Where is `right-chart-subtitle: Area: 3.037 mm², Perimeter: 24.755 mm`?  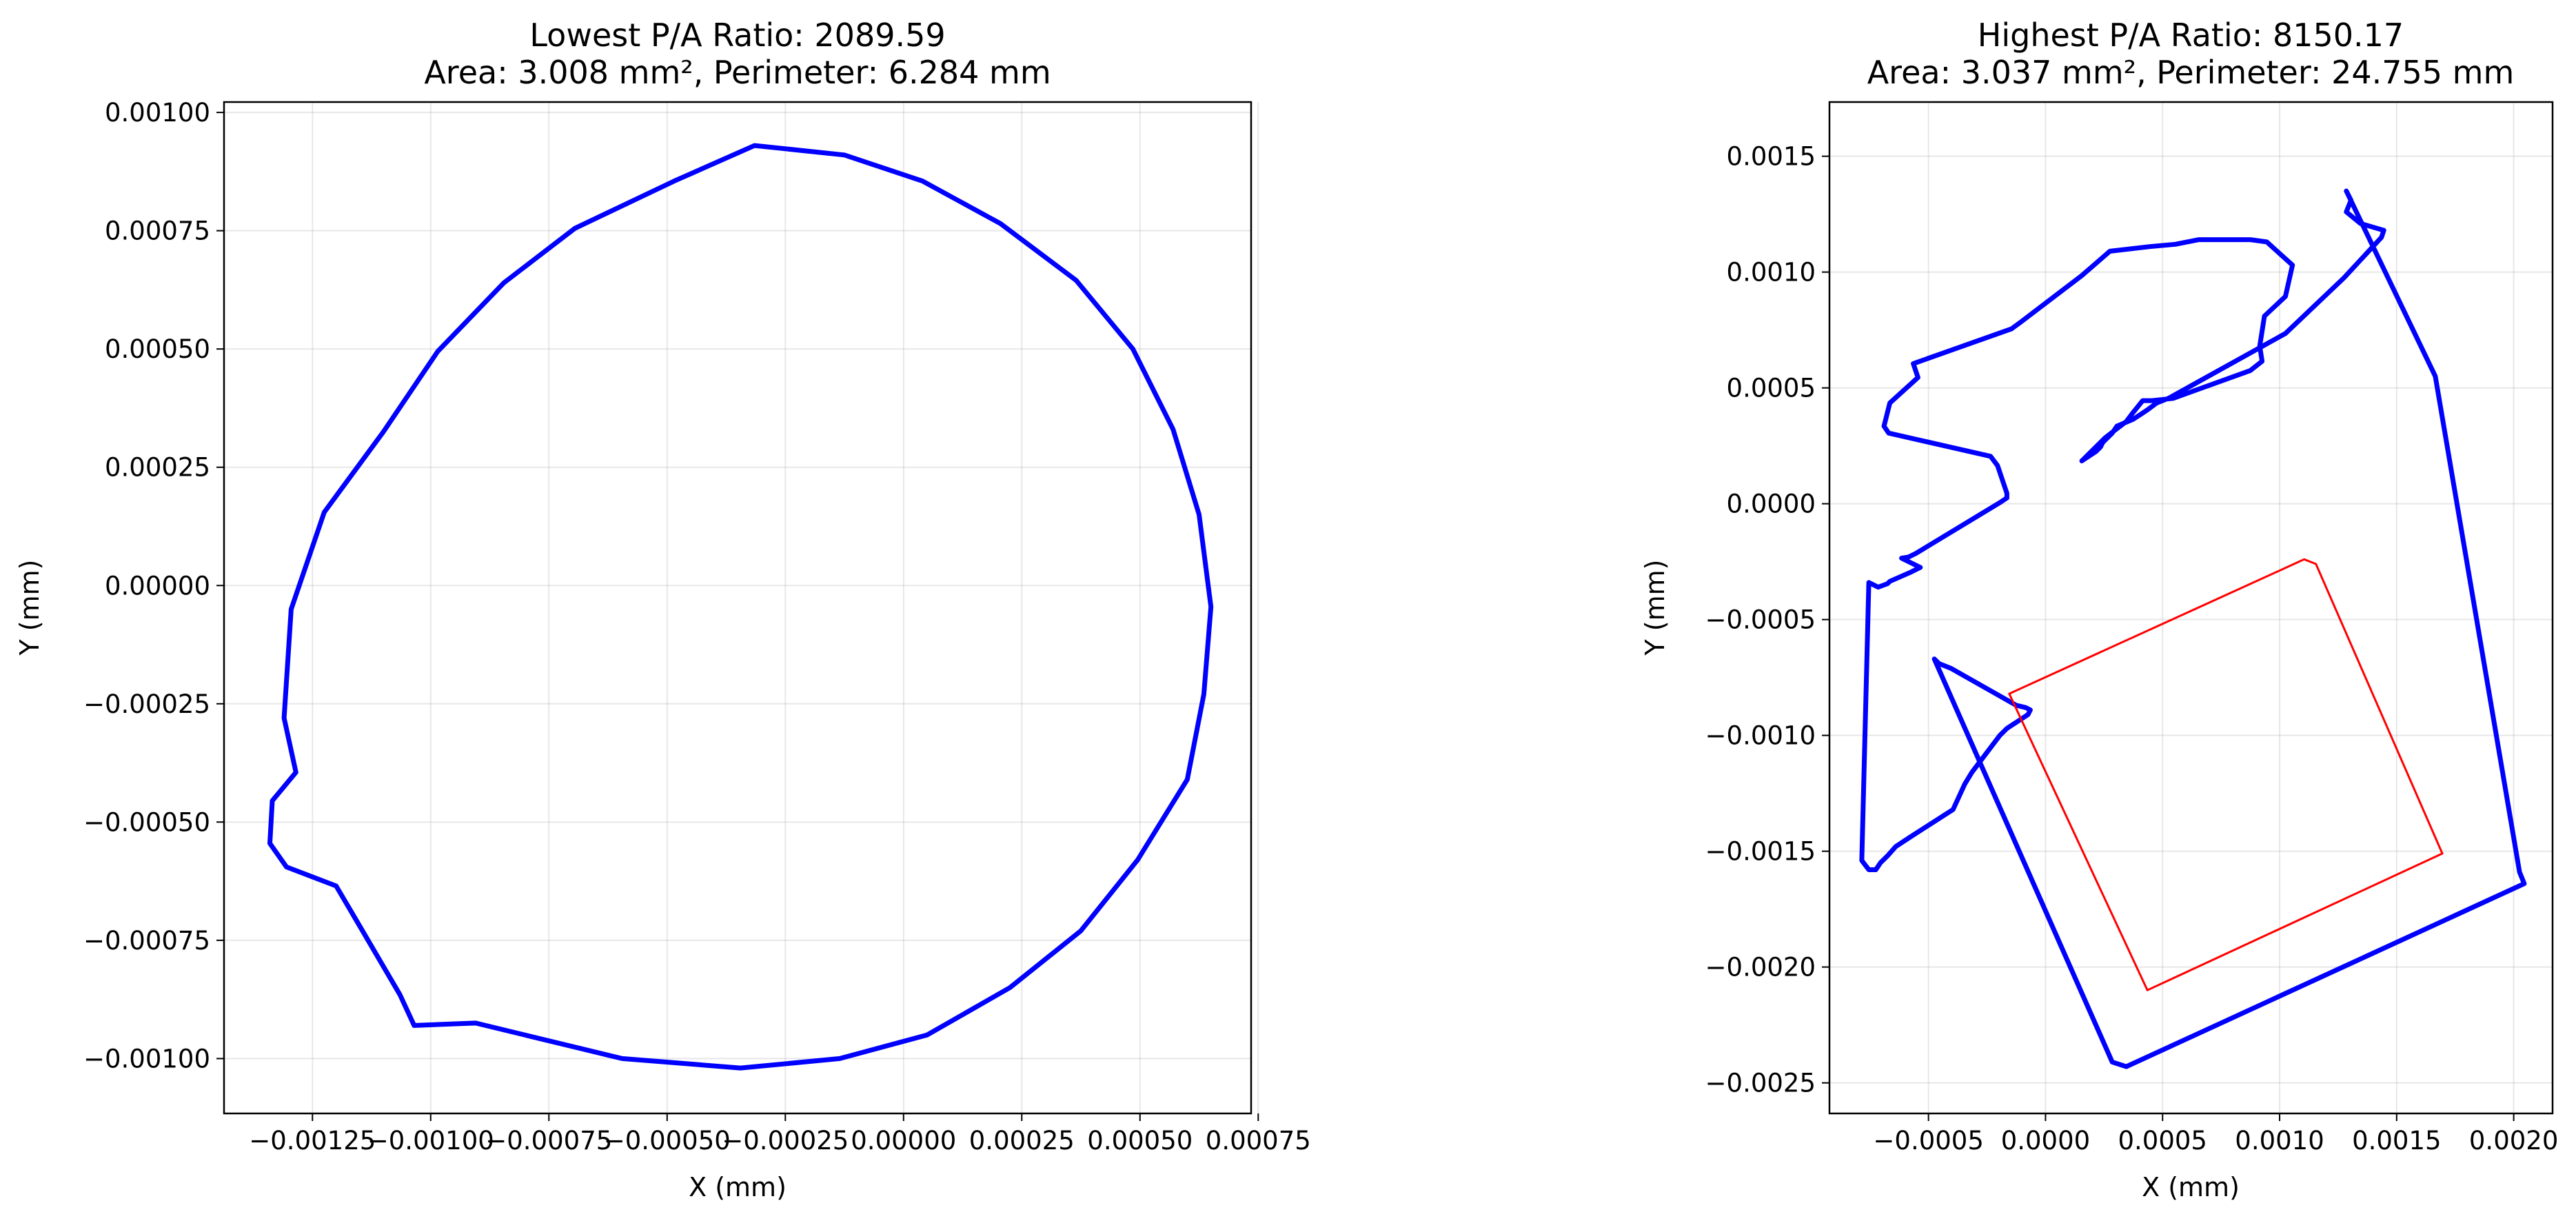 right-chart-subtitle: Area: 3.037 mm², Perimeter: 24.755 mm is located at coordinates (2191, 72).